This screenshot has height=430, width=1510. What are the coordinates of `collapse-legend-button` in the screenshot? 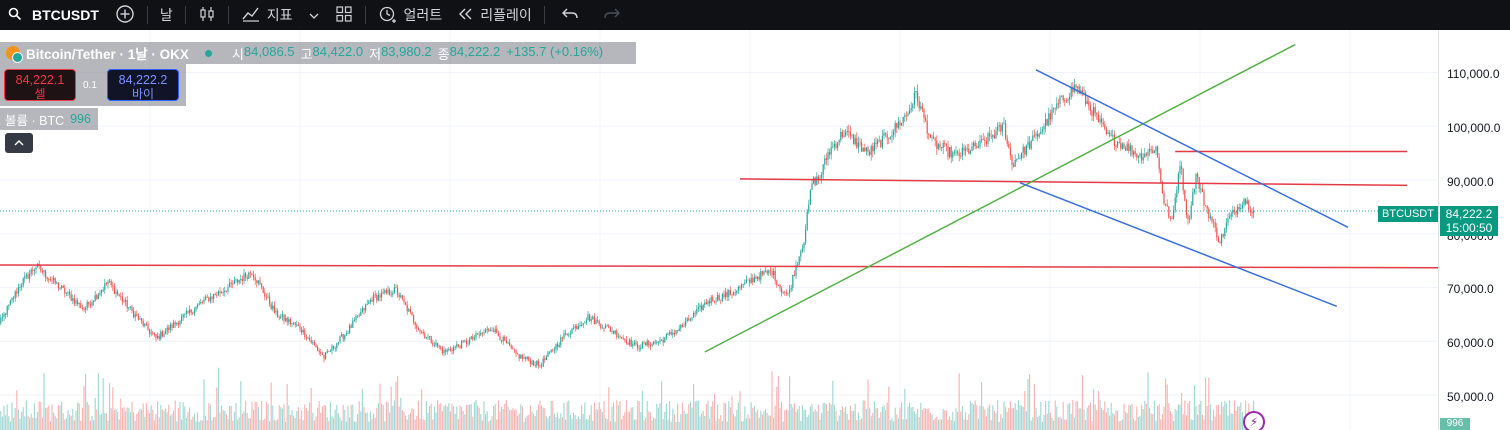 It's located at (19, 143).